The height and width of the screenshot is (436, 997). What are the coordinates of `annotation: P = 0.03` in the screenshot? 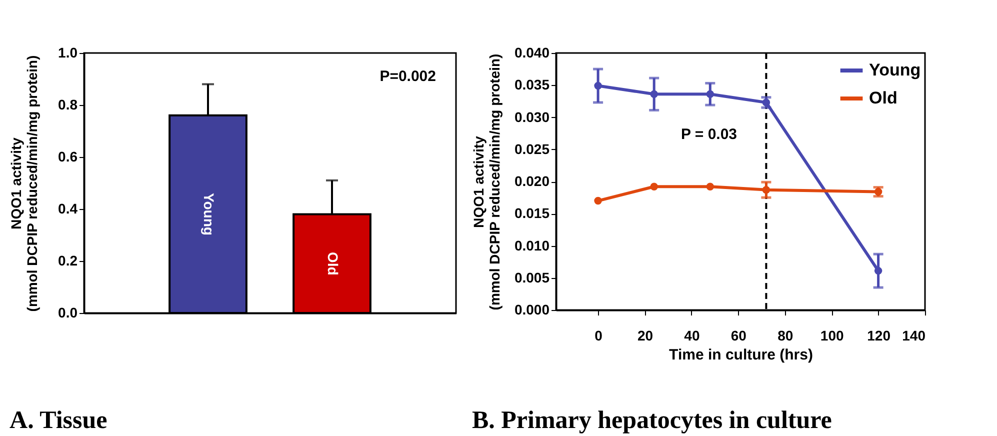 It's located at (709, 134).